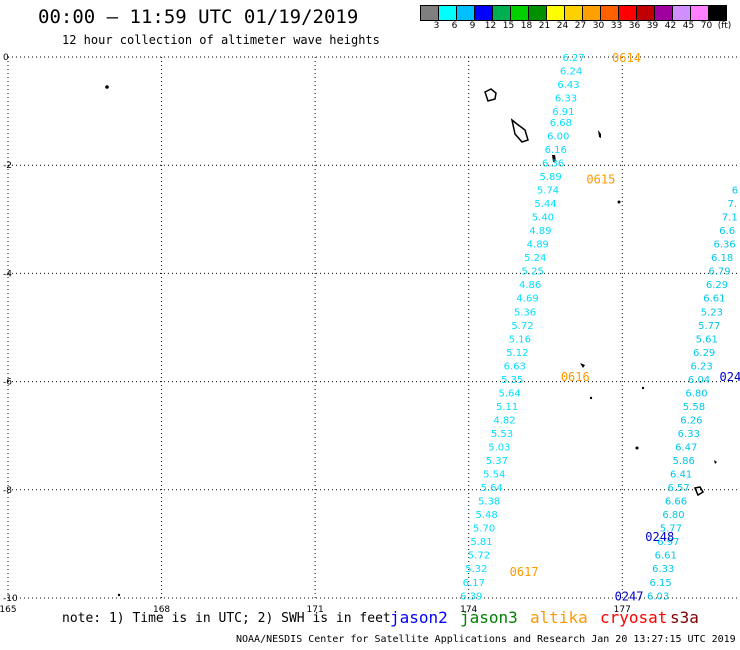 The image size is (740, 650). Describe the element at coordinates (561, 123) in the screenshot. I see `data-point-altika: 6.68` at that location.